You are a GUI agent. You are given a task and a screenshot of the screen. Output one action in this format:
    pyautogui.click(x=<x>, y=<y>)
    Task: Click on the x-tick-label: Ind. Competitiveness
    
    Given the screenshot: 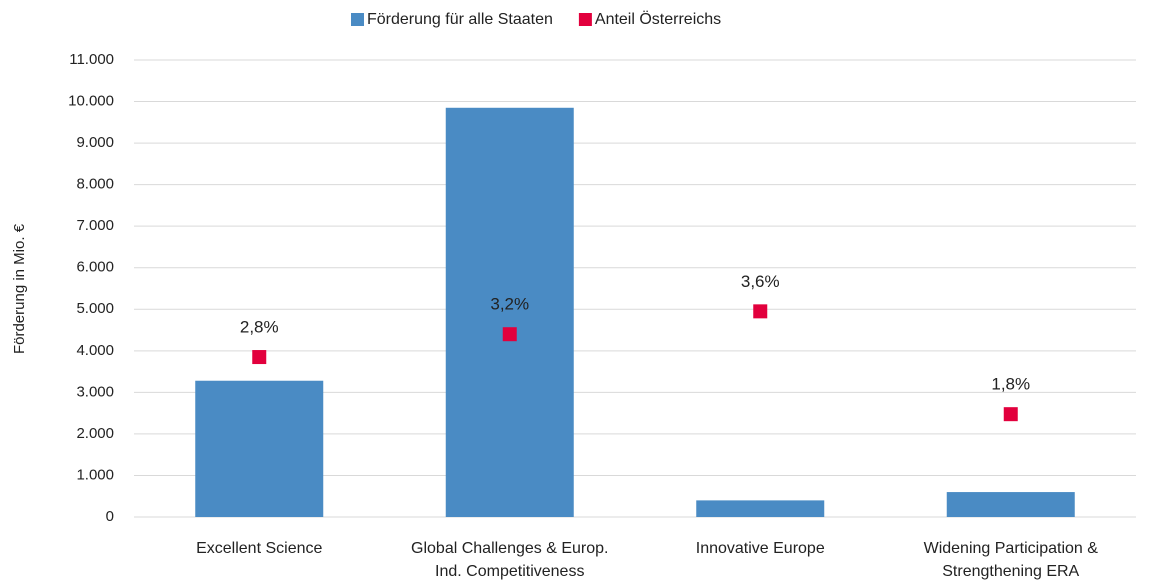 What is the action you would take?
    pyautogui.click(x=509, y=571)
    